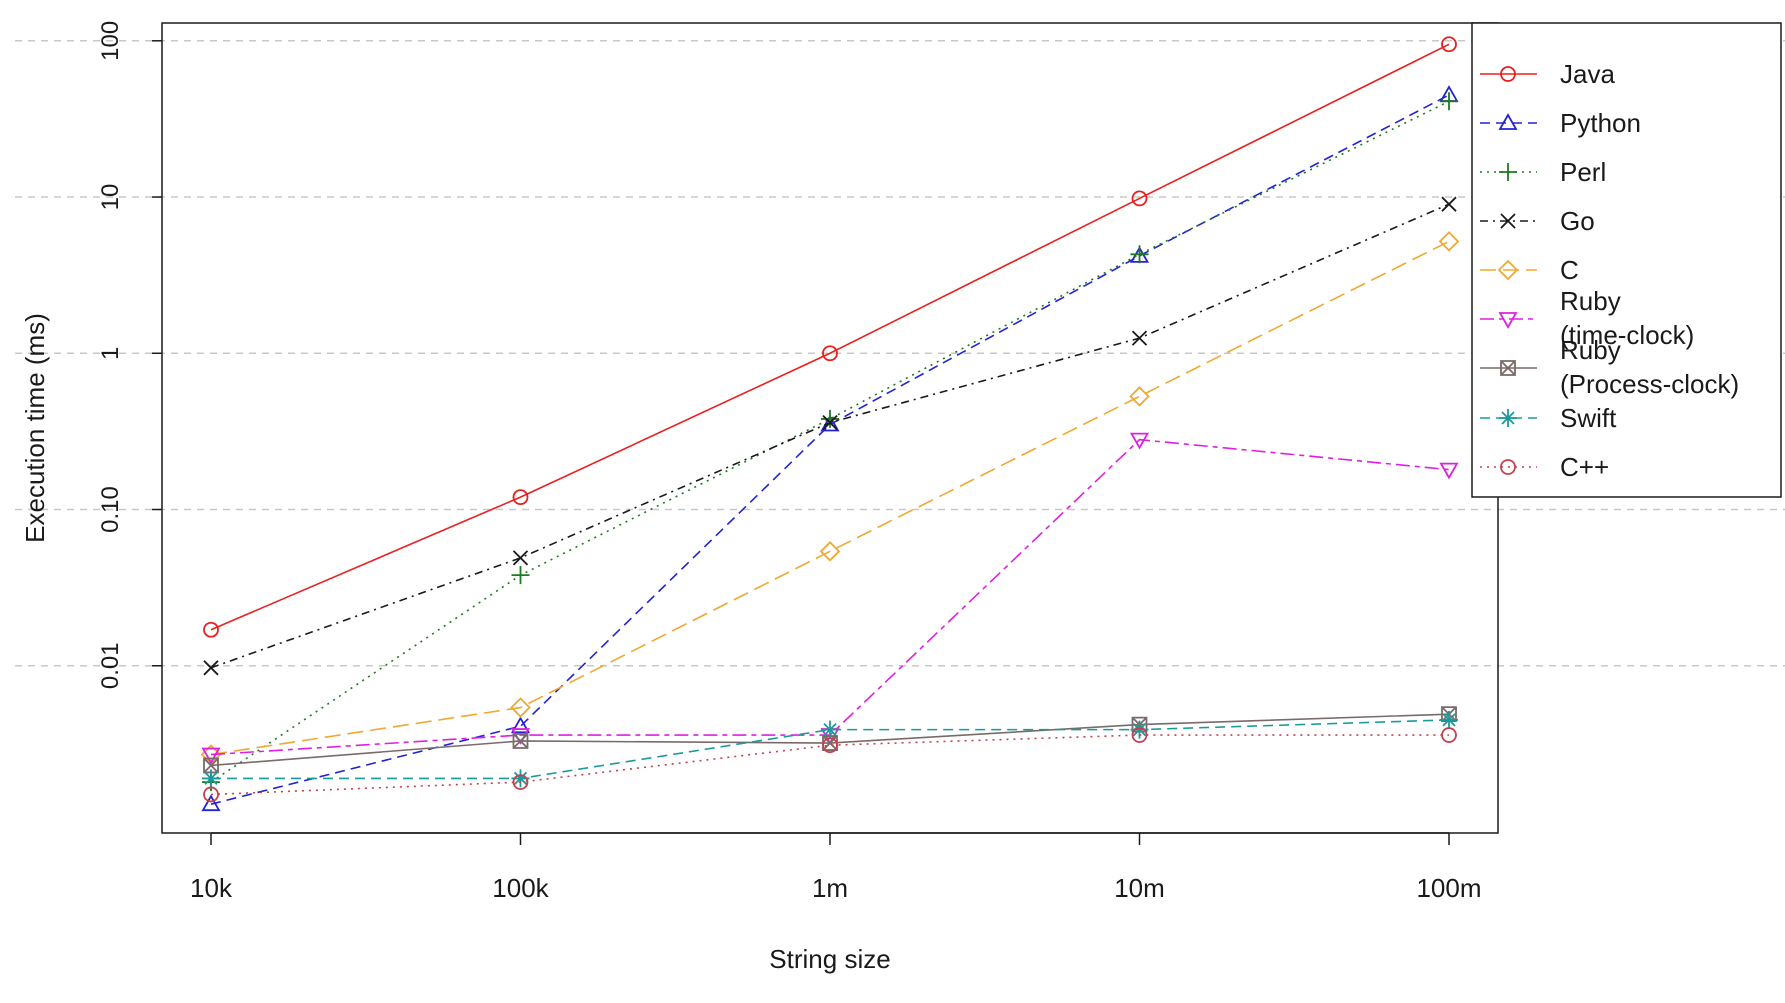 Image resolution: width=1785 pixels, height=1003 pixels. Describe the element at coordinates (1139, 888) in the screenshot. I see `x-tick-label: 10m` at that location.